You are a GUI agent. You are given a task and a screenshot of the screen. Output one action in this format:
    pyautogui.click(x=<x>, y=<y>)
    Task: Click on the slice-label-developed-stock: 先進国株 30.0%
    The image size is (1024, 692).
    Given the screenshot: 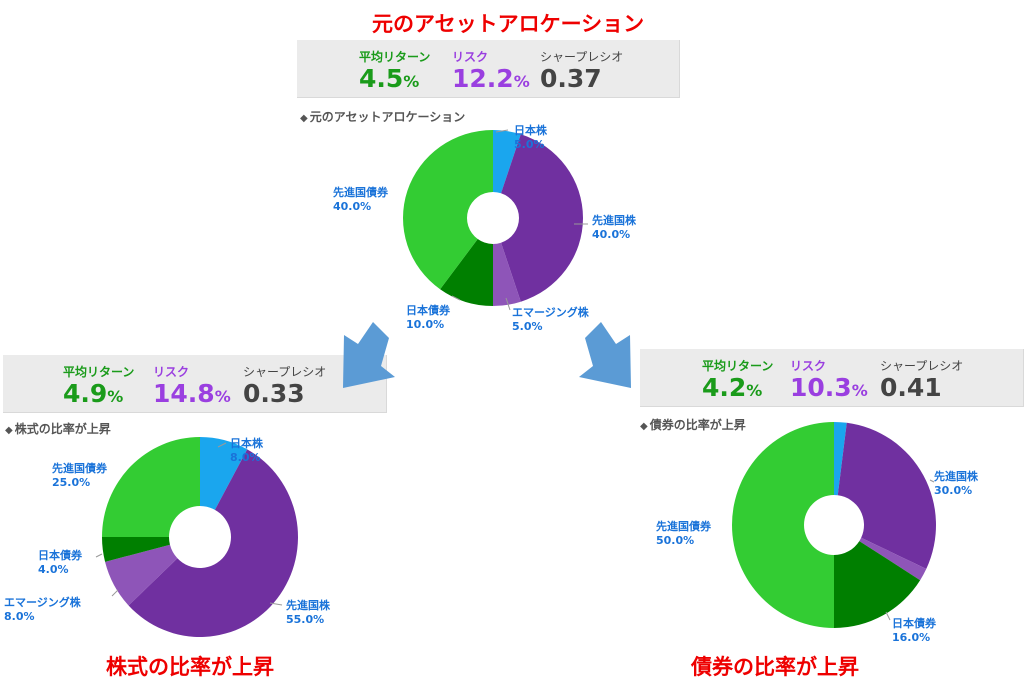 What is the action you would take?
    pyautogui.click(x=956, y=484)
    